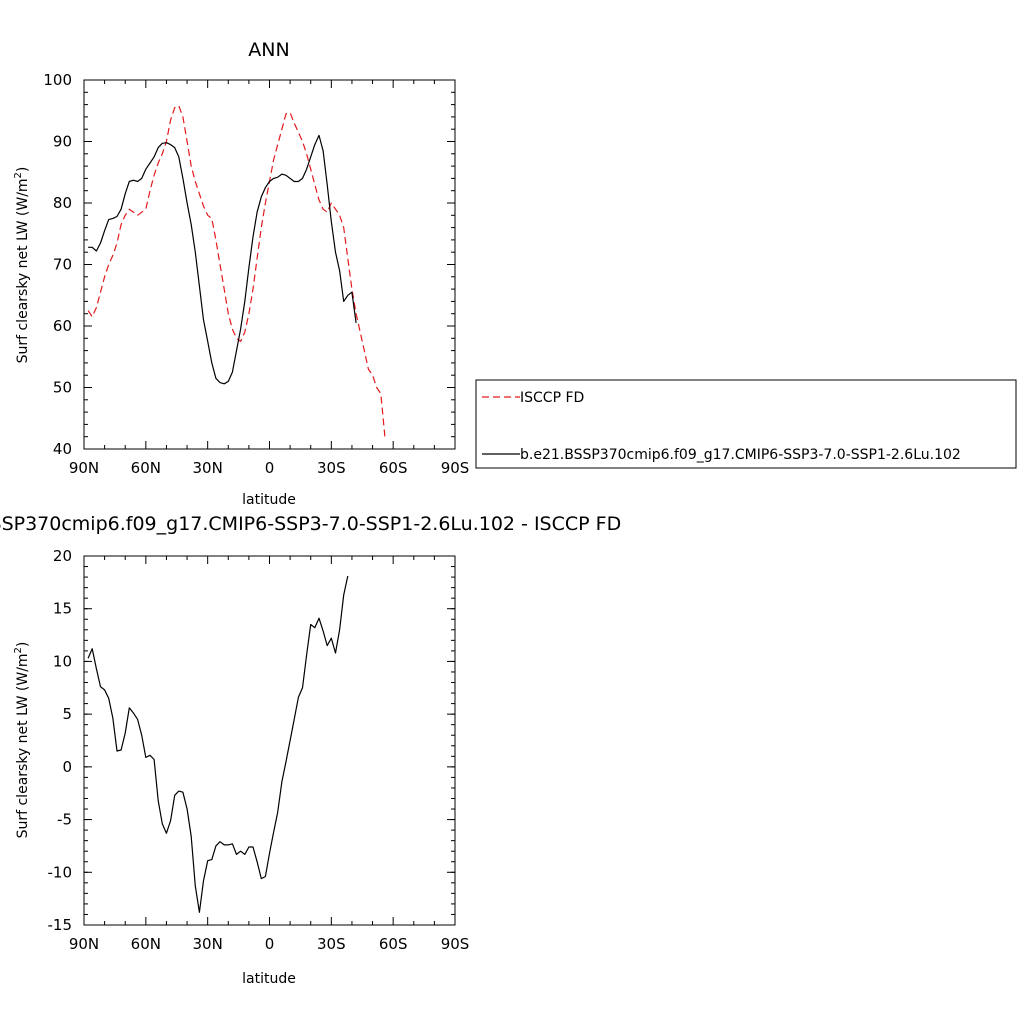  I want to click on bot-y-tick-label: 10, so click(62, 661).